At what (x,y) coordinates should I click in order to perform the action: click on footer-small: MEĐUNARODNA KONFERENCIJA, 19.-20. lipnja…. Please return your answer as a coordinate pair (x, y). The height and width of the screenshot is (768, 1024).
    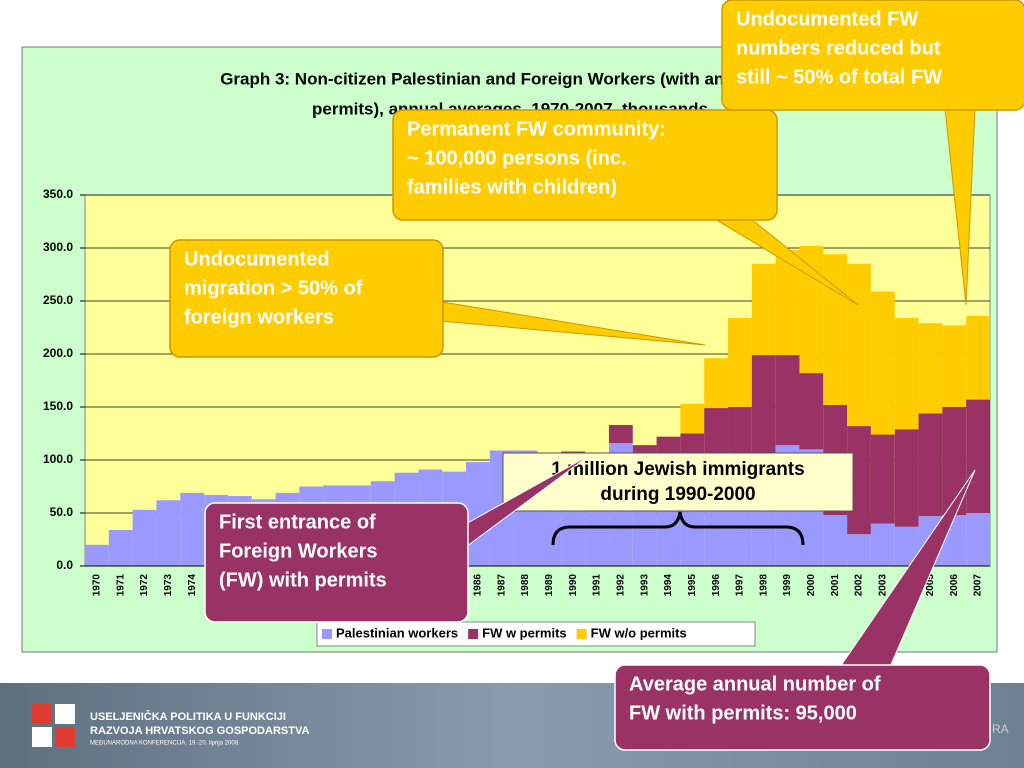
    Looking at the image, I should click on (165, 744).